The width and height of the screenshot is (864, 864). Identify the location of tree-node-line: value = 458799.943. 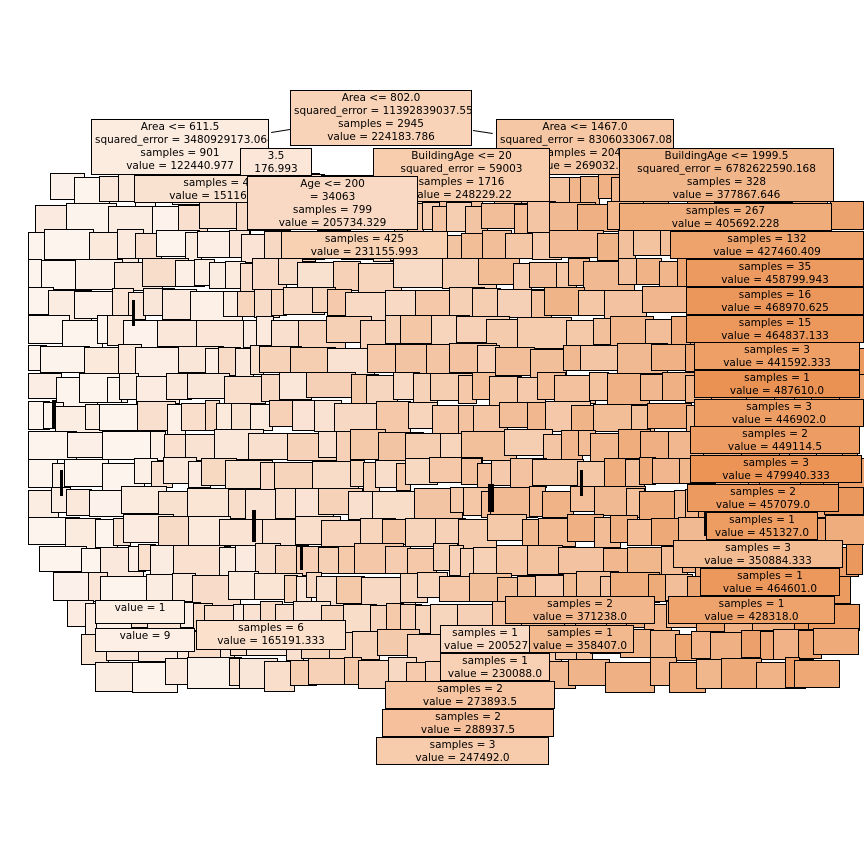
(775, 280).